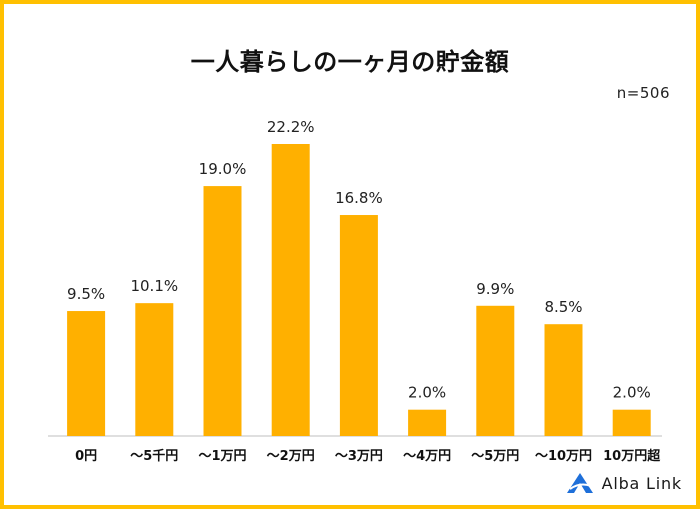  What do you see at coordinates (86, 456) in the screenshot?
I see `category-label: 0円` at bounding box center [86, 456].